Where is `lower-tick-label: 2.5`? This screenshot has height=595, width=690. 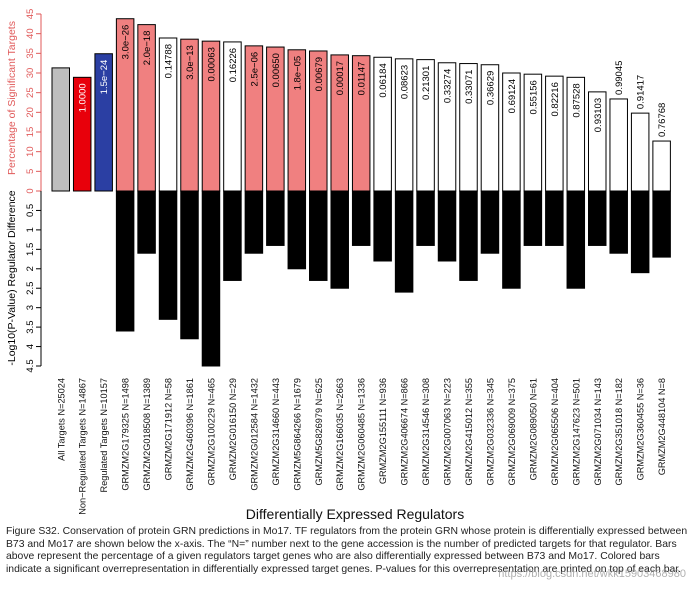
lower-tick-label: 2.5 is located at coordinates (30, 288).